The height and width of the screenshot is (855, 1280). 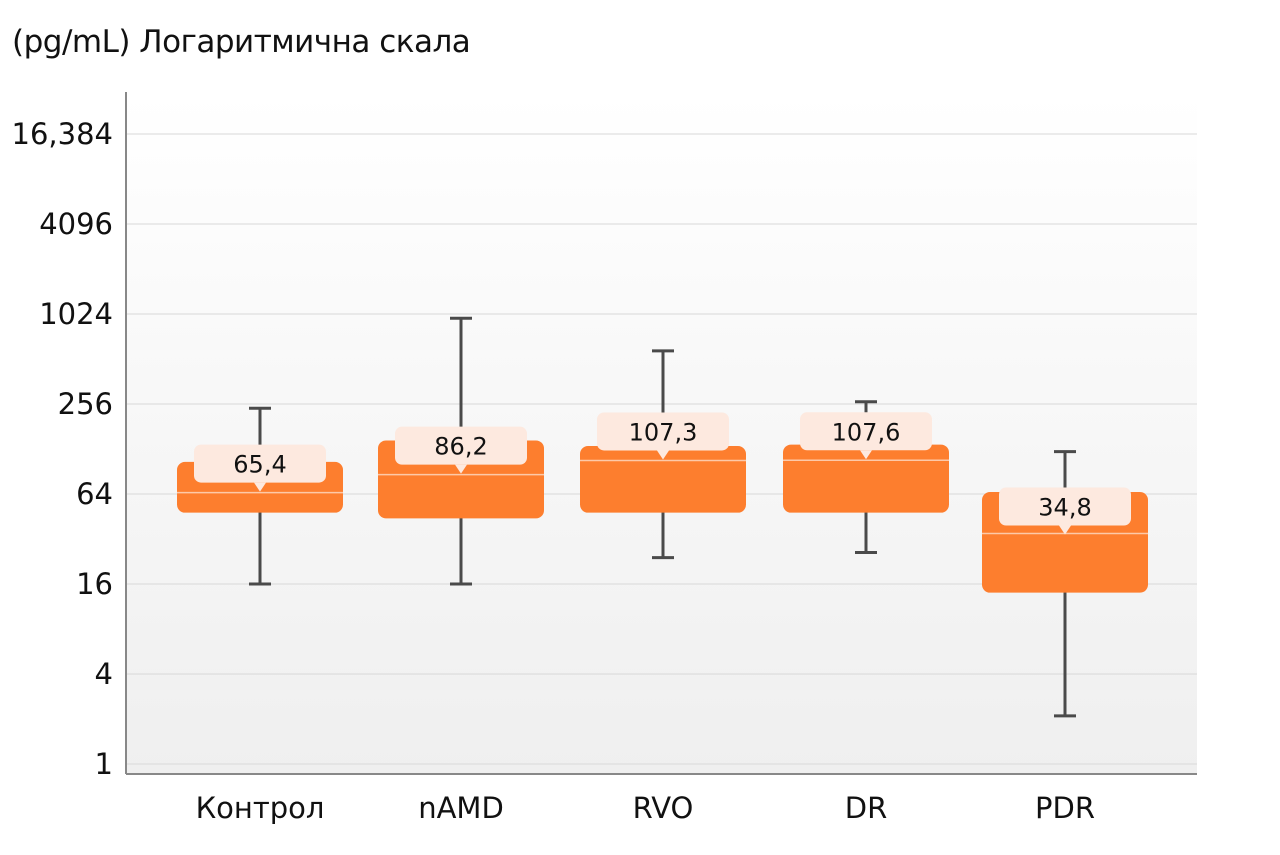 I want to click on y-tick-label: 4096, so click(x=76, y=224).